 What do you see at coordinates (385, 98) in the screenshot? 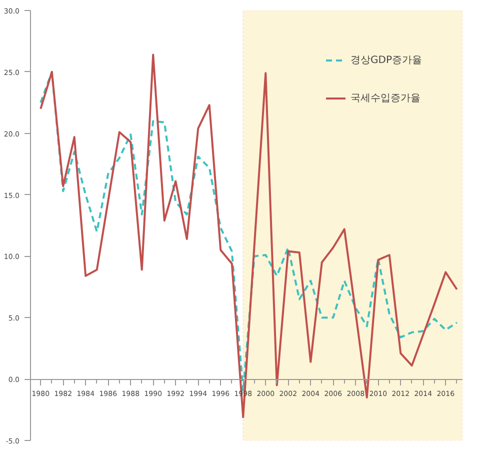
I see `legend-label: 국세수입증가율` at bounding box center [385, 98].